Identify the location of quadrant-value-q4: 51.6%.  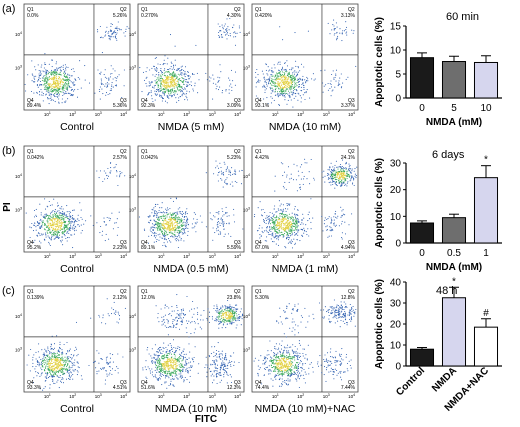
(148, 388).